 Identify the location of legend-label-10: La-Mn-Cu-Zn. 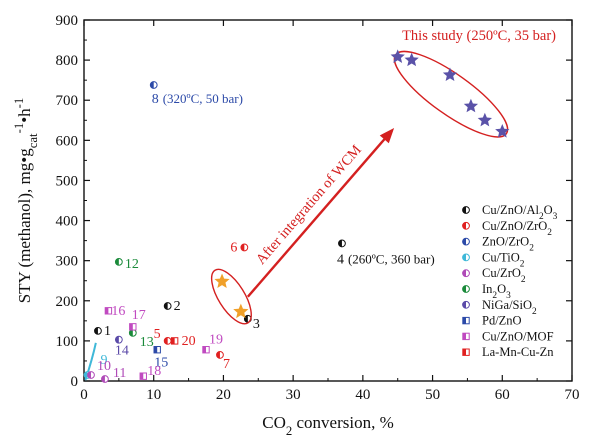
(518, 352).